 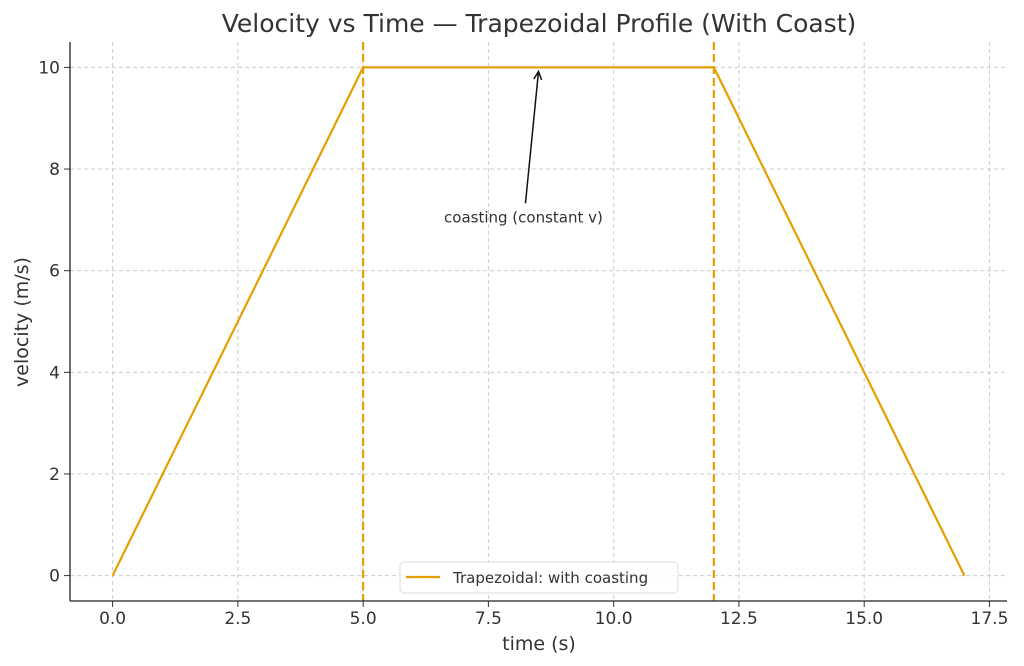 What do you see at coordinates (614, 619) in the screenshot?
I see `x-tick-label: 10.0` at bounding box center [614, 619].